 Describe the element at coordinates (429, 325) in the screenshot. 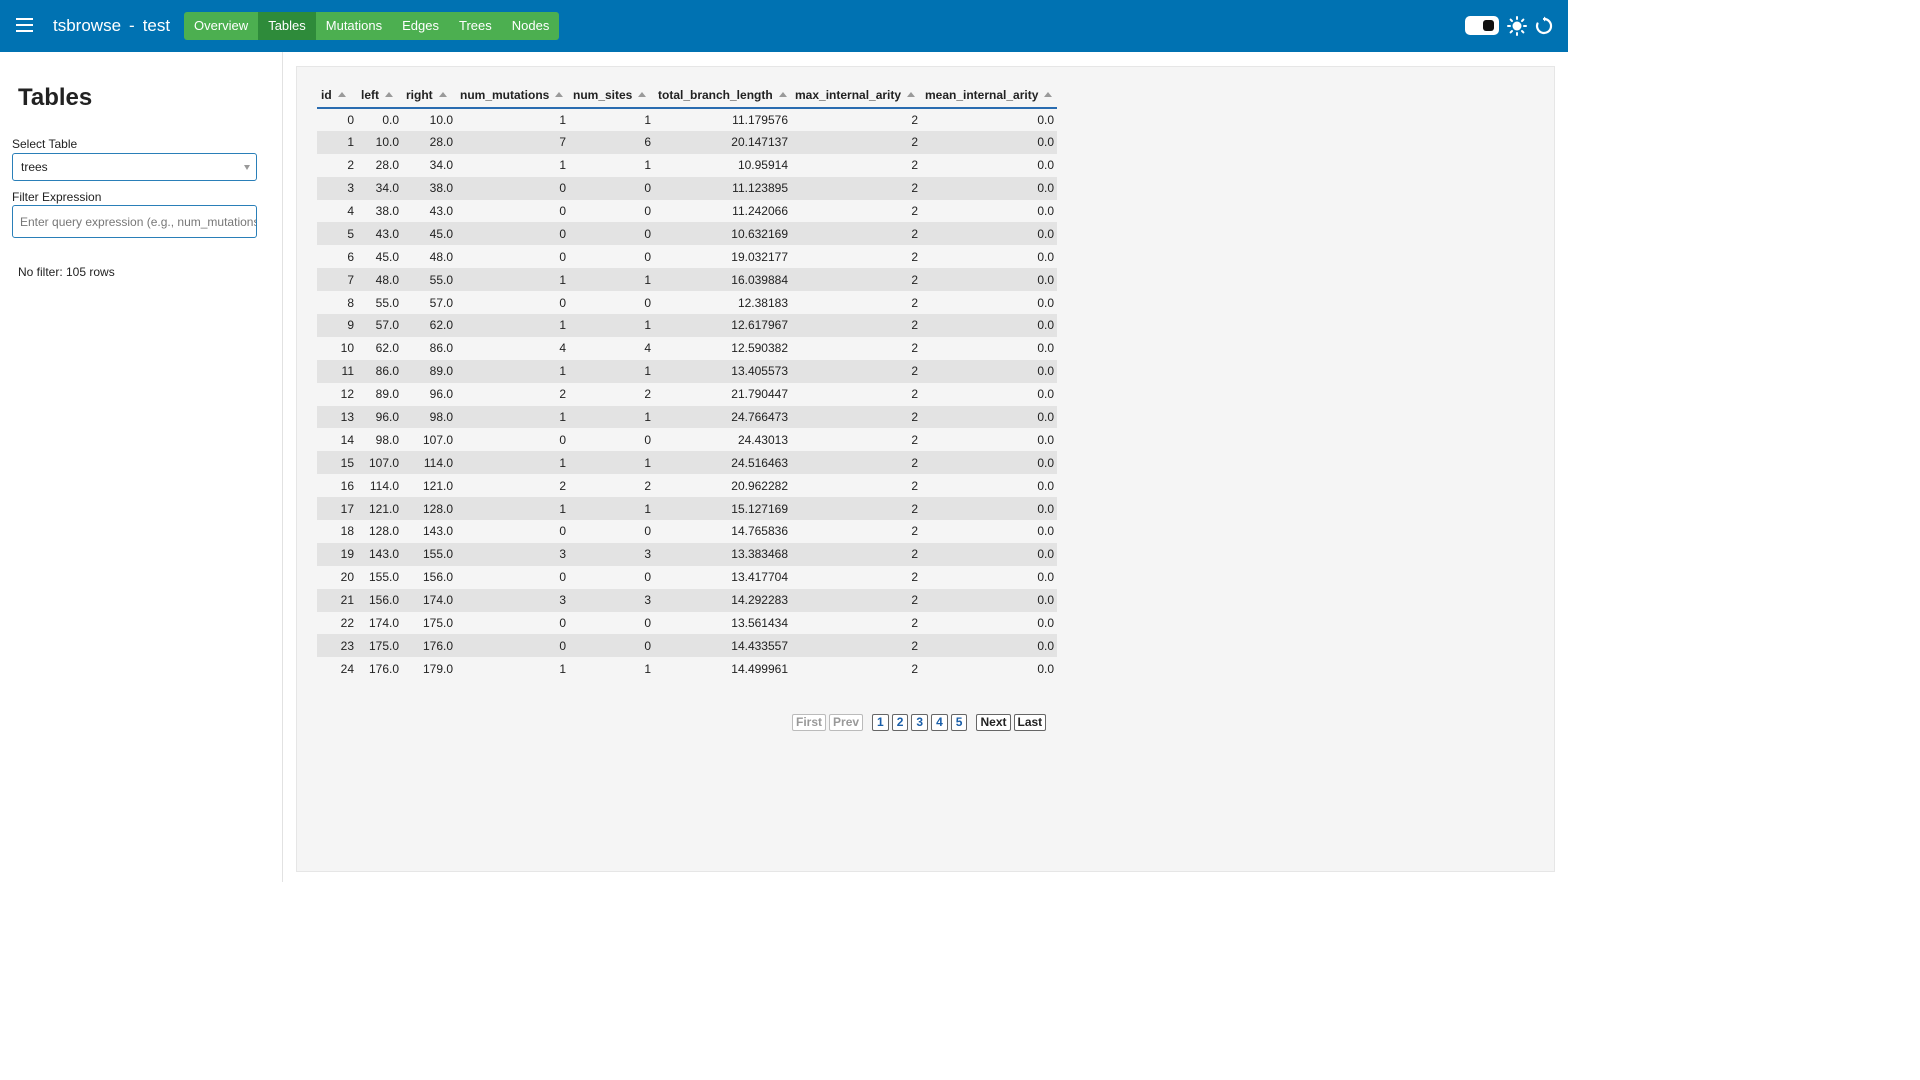

I see `cell-right: 62.0` at that location.